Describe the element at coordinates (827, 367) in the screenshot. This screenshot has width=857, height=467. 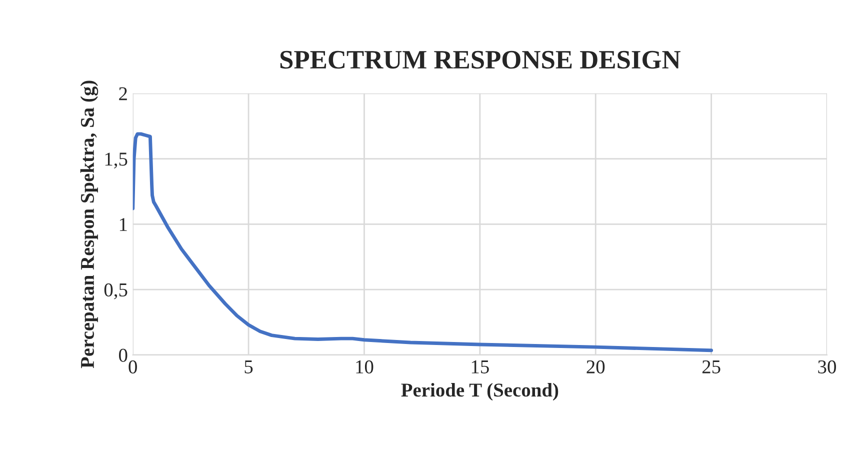
I see `x-tick-label: 30` at that location.